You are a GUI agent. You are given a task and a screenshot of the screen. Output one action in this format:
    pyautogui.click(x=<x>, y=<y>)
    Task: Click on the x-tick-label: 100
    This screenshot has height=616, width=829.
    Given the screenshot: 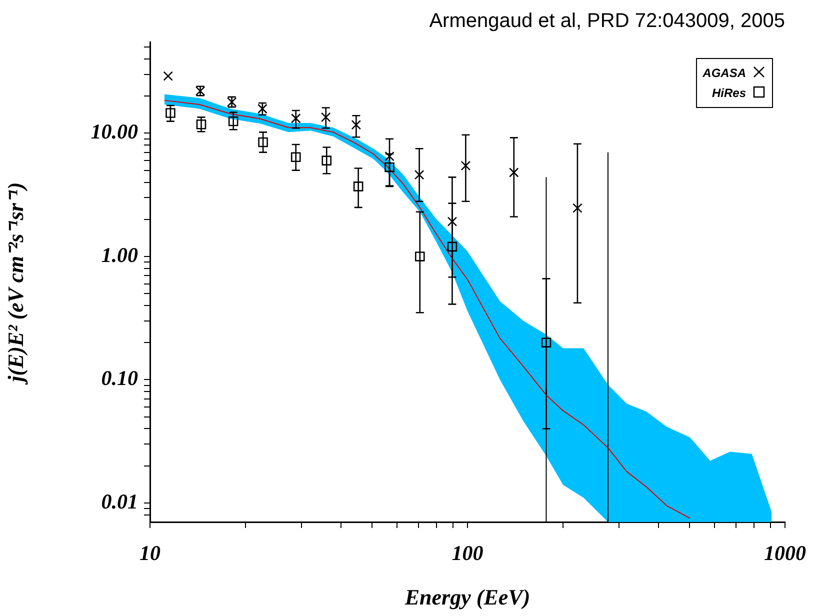 What is the action you would take?
    pyautogui.click(x=468, y=553)
    